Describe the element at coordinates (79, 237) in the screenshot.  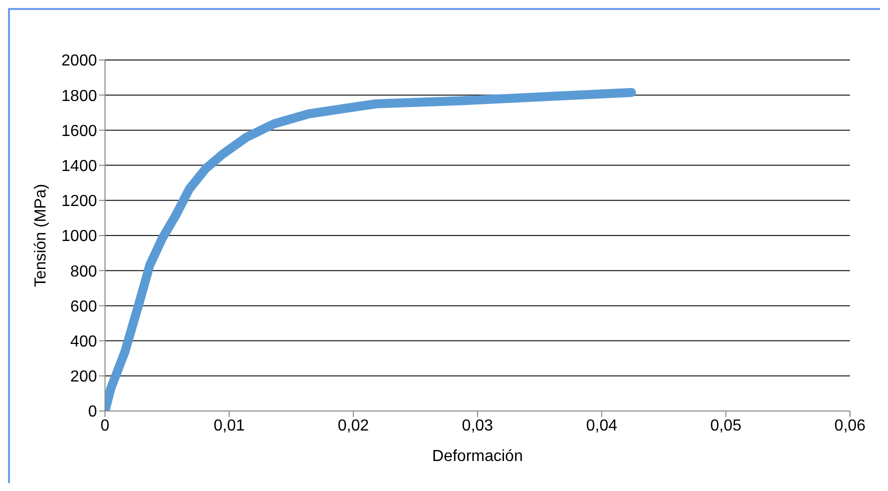
I see `y-tick-label: 1000` at that location.